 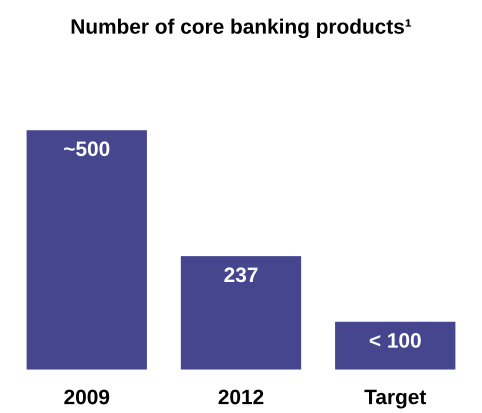 I want to click on x-tick-label: 2009, so click(x=87, y=397).